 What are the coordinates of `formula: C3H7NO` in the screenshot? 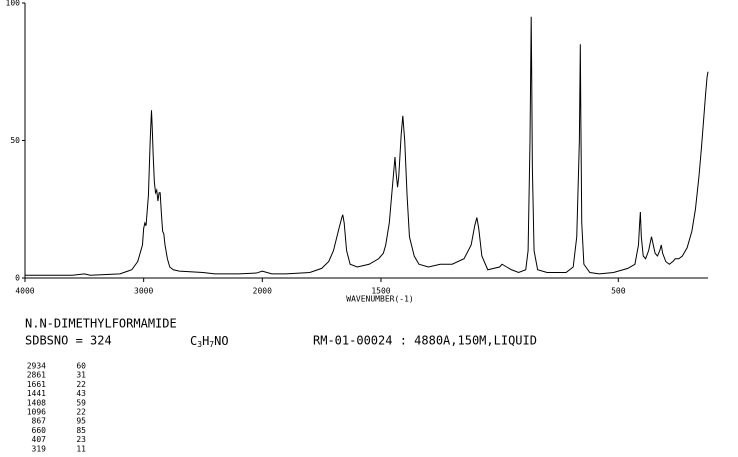 It's located at (209, 341).